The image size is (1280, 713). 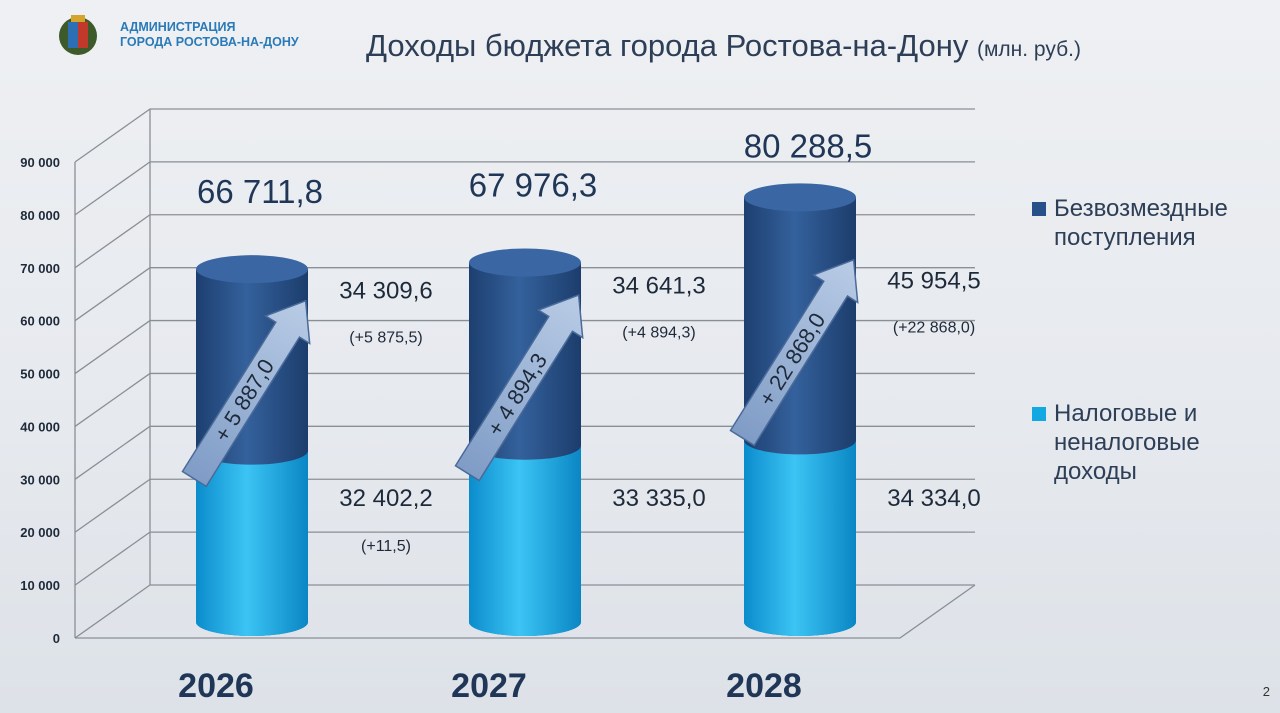 I want to click on y-tick-label: 0, so click(x=56, y=638).